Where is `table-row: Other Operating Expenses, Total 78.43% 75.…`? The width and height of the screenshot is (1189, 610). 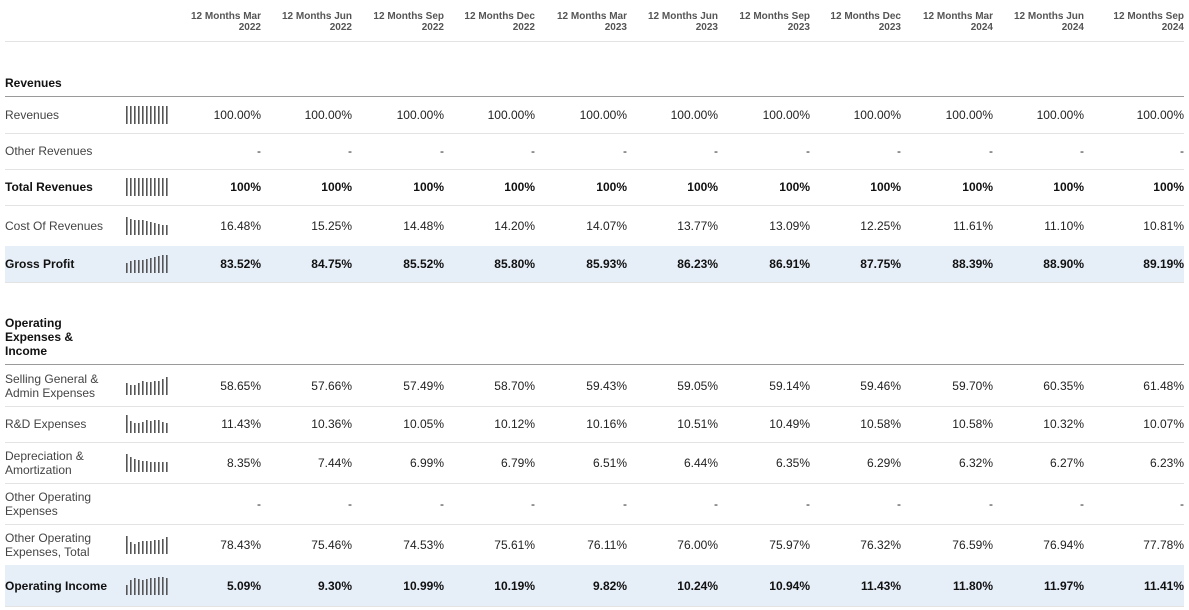
table-row: Other Operating Expenses, Total 78.43% 75.… is located at coordinates (594, 544).